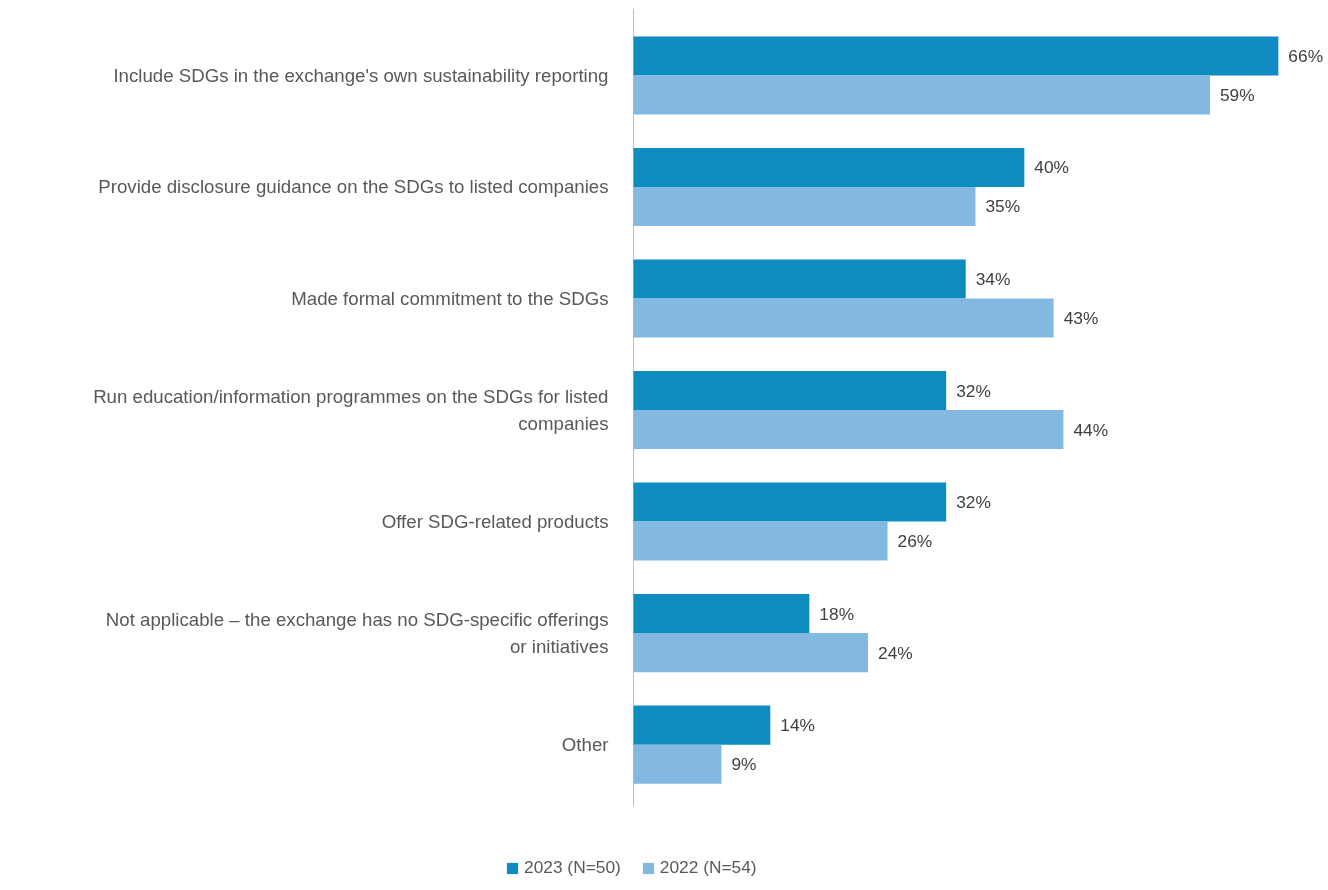  Describe the element at coordinates (993, 278) in the screenshot. I see `data-label: 34%` at that location.